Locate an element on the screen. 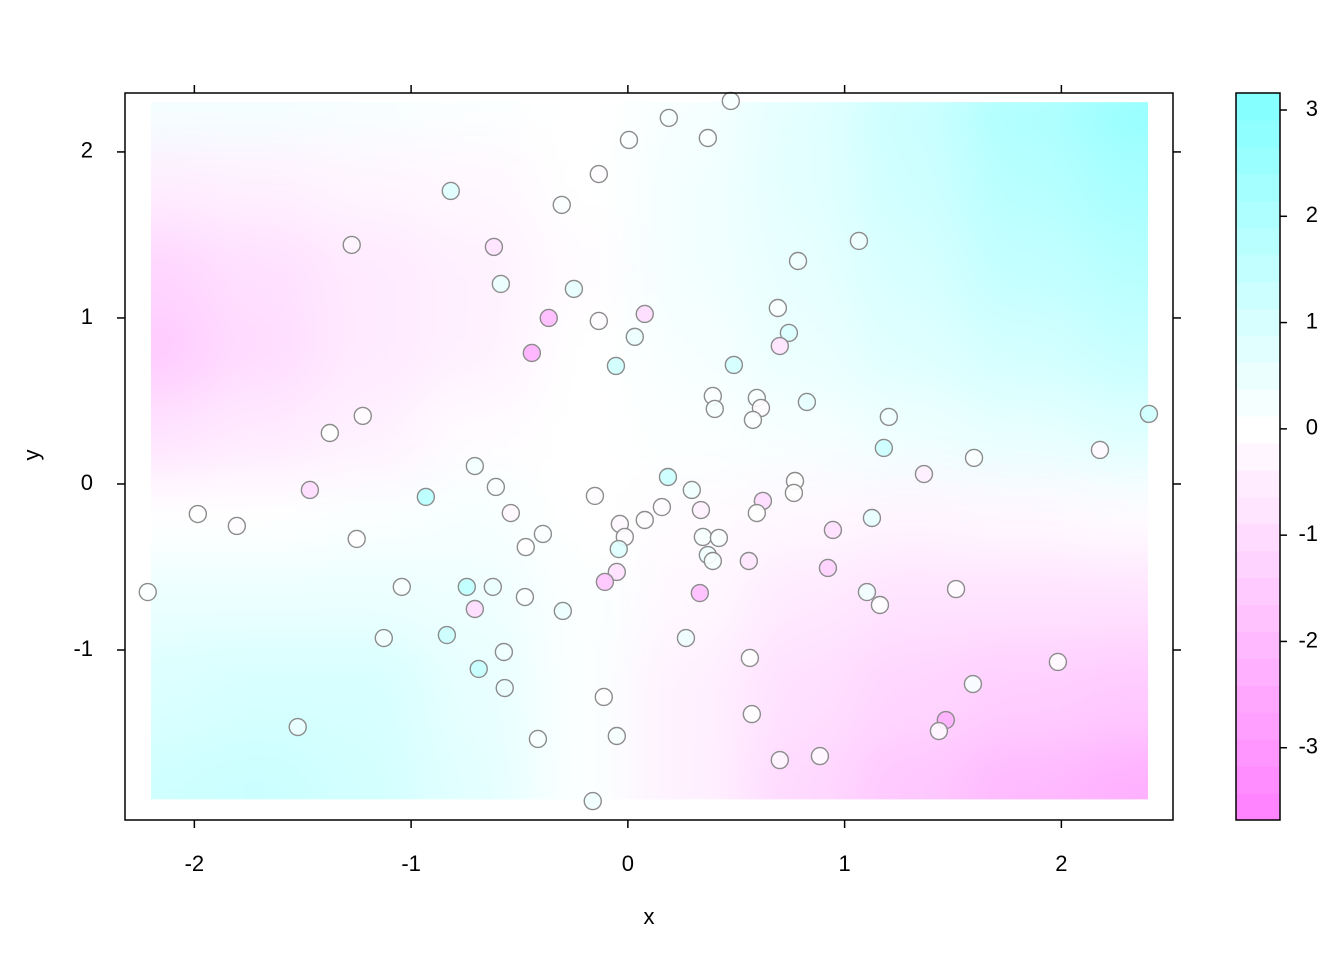 This screenshot has height=960, width=1344. x-tick-label: 2 is located at coordinates (1061, 863).